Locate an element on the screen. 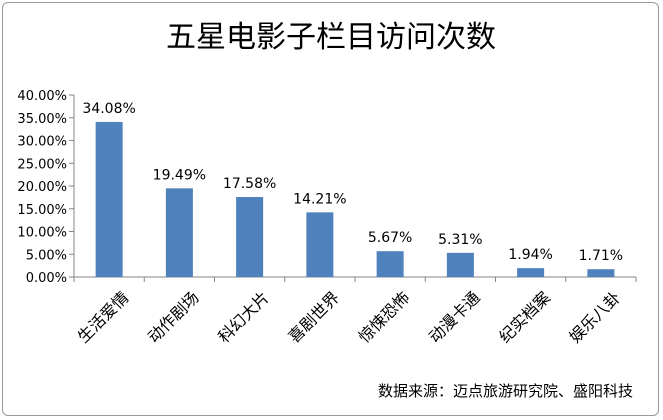 The height and width of the screenshot is (420, 663). chart-title: 五星电影子栏目访问次数 is located at coordinates (331, 37).